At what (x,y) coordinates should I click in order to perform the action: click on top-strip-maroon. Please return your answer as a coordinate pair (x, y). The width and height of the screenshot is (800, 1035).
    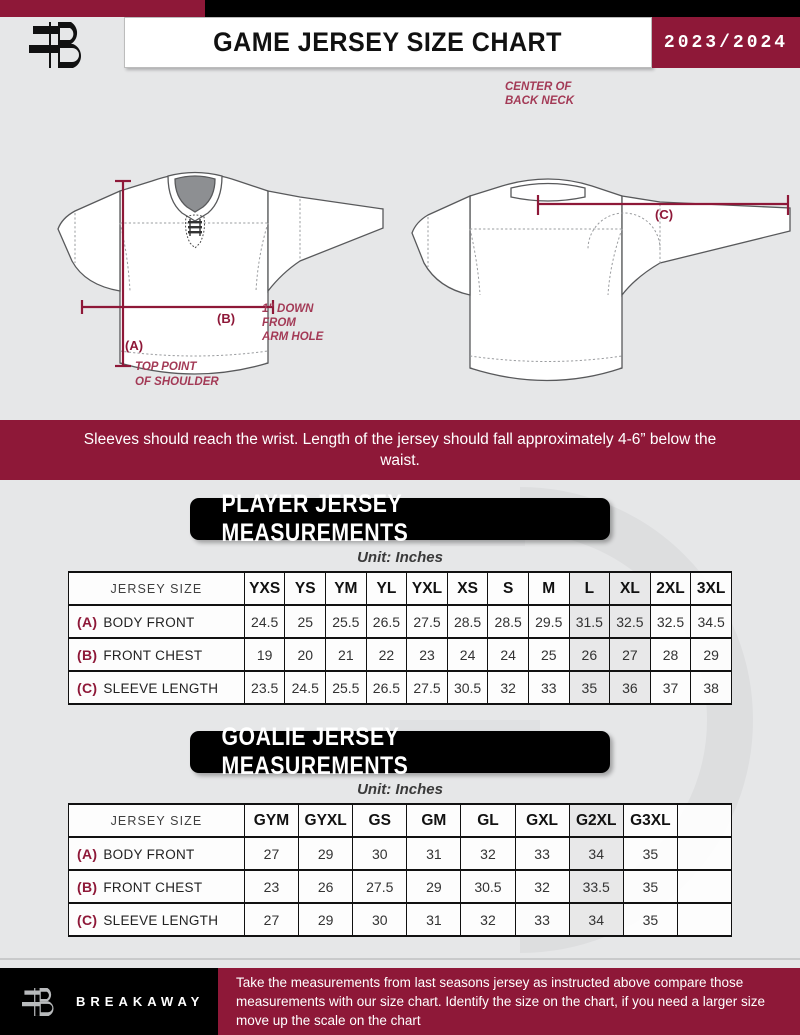
    Looking at the image, I should click on (102, 8).